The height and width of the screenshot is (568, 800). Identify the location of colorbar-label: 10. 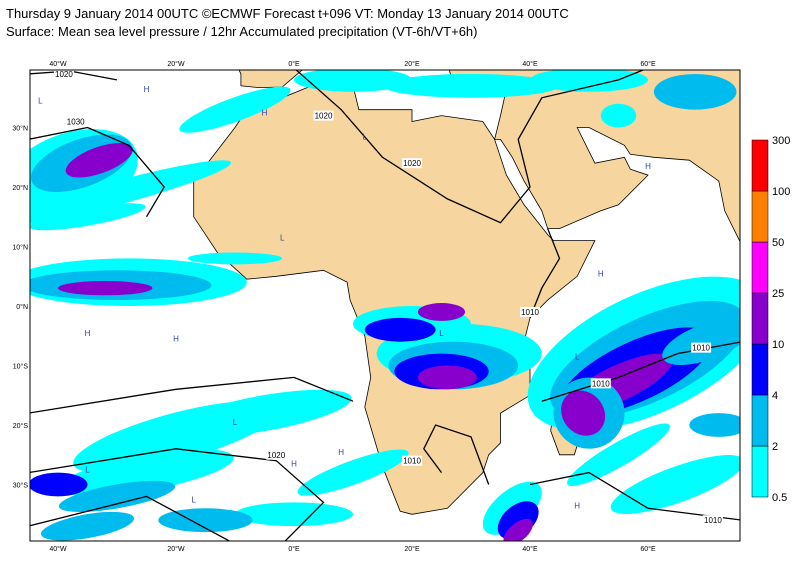
(778, 345).